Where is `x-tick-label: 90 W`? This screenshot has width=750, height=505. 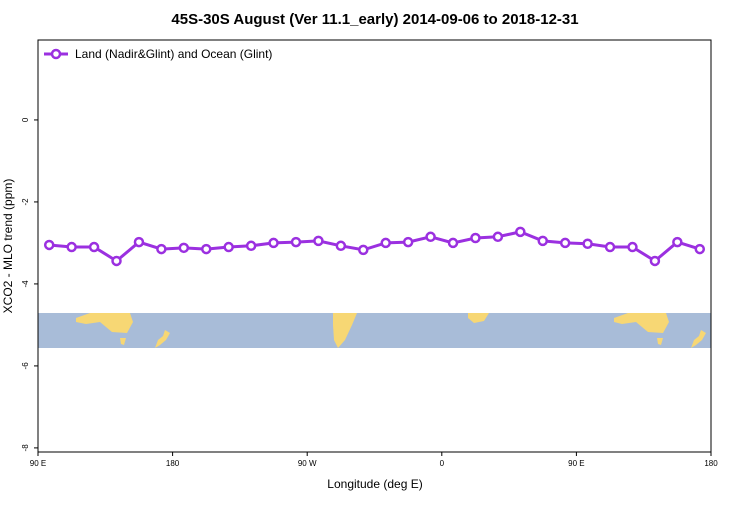 x-tick-label: 90 W is located at coordinates (307, 463).